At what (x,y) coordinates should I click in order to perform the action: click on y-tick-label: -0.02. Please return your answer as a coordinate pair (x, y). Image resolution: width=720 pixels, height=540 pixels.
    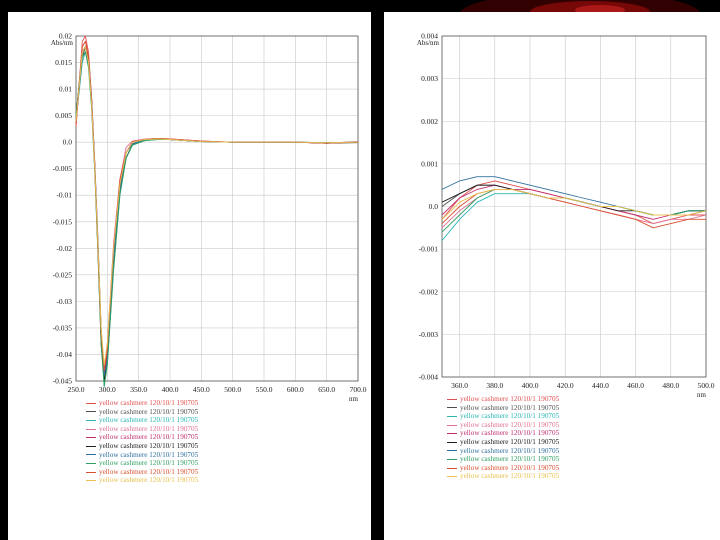
    Looking at the image, I should click on (64, 248).